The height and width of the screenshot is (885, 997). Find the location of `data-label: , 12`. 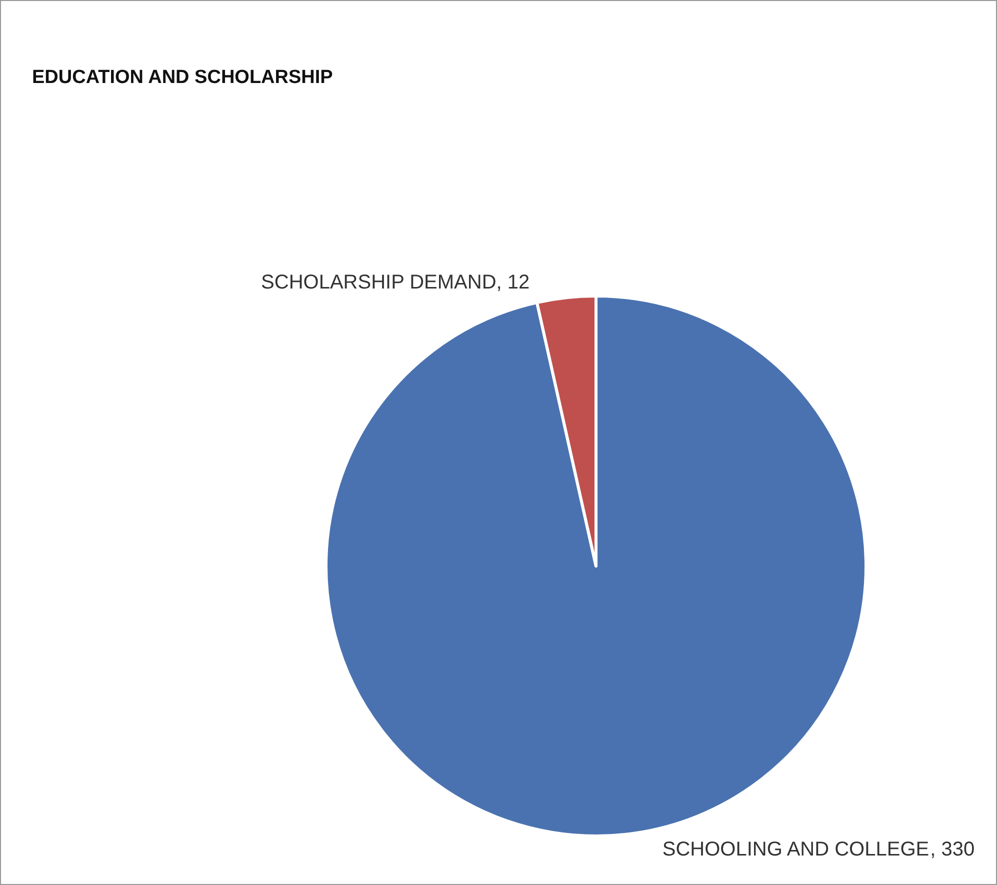

data-label: , 12 is located at coordinates (513, 283).